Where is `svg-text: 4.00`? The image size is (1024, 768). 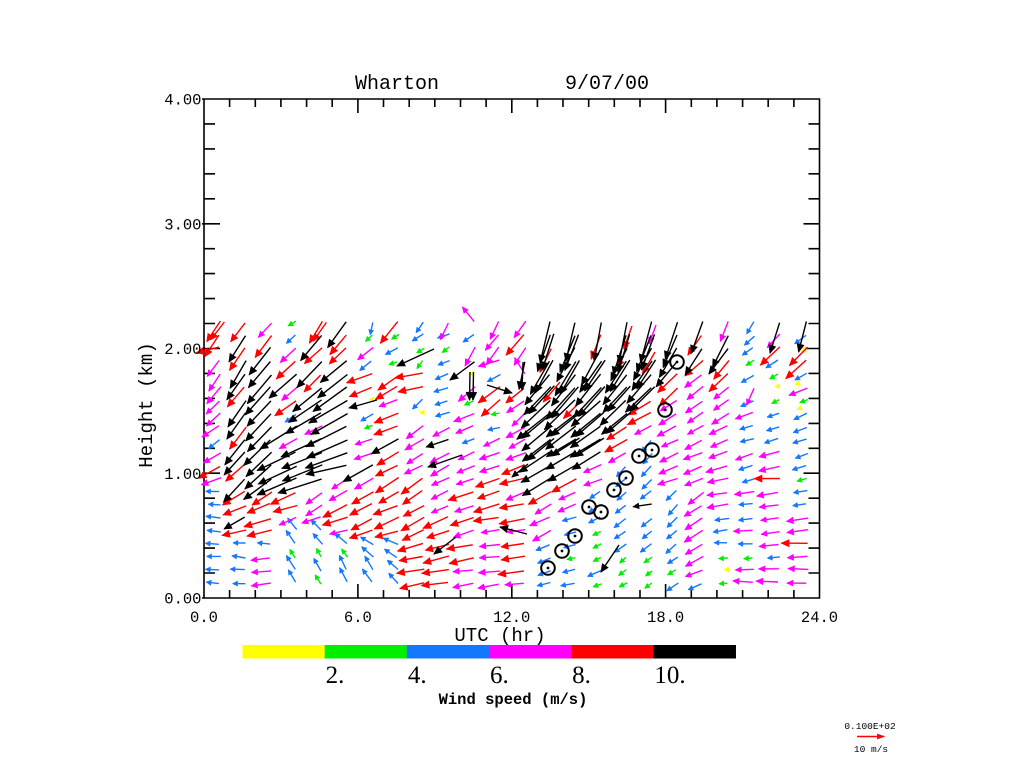 svg-text: 4.00 is located at coordinates (182, 101).